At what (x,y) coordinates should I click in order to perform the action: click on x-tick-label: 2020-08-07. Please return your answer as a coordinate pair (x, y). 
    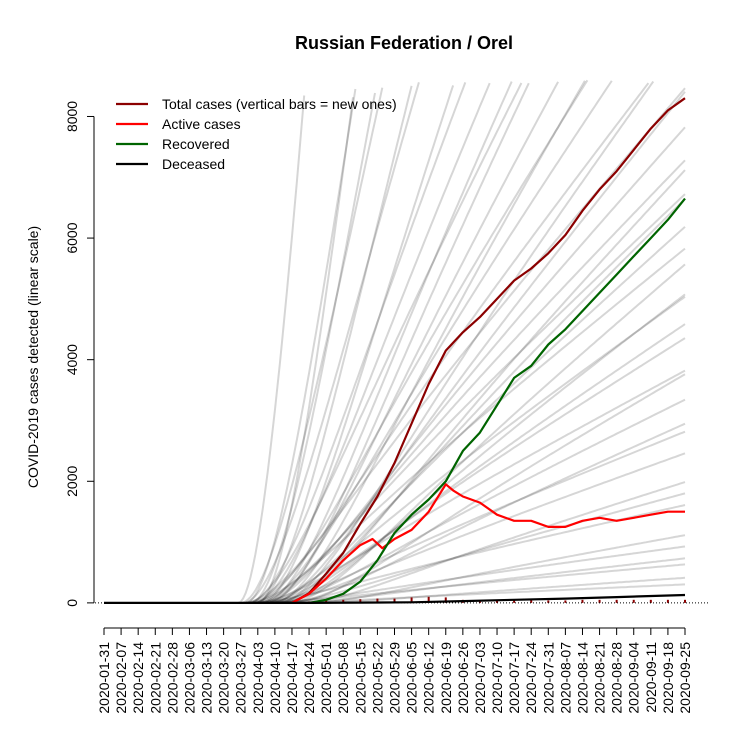
    Looking at the image, I should click on (565, 678).